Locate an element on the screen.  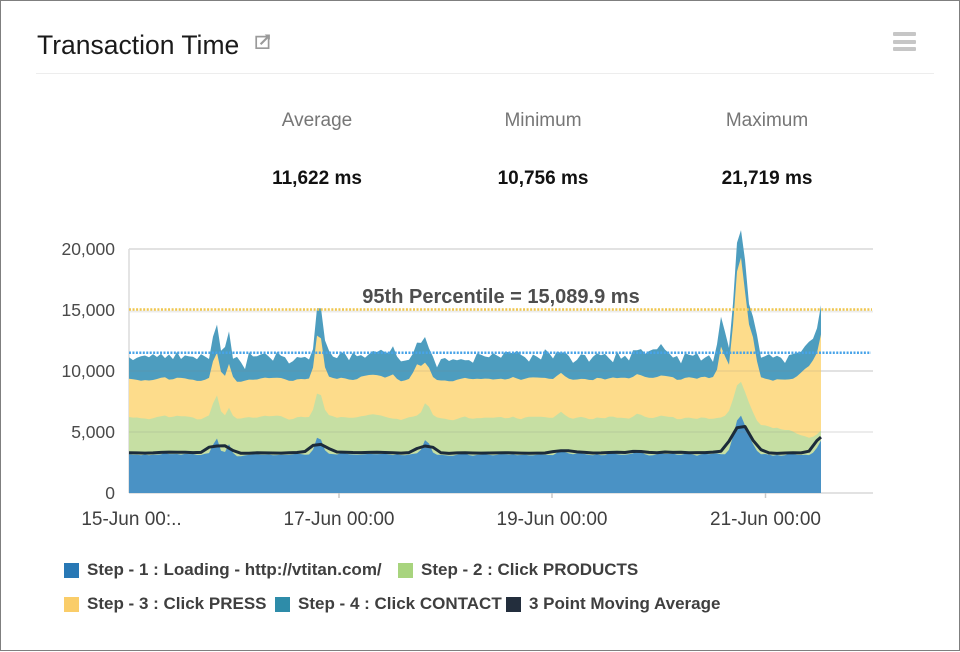
svg-text: 17-Jun 00:00 is located at coordinates (339, 519).